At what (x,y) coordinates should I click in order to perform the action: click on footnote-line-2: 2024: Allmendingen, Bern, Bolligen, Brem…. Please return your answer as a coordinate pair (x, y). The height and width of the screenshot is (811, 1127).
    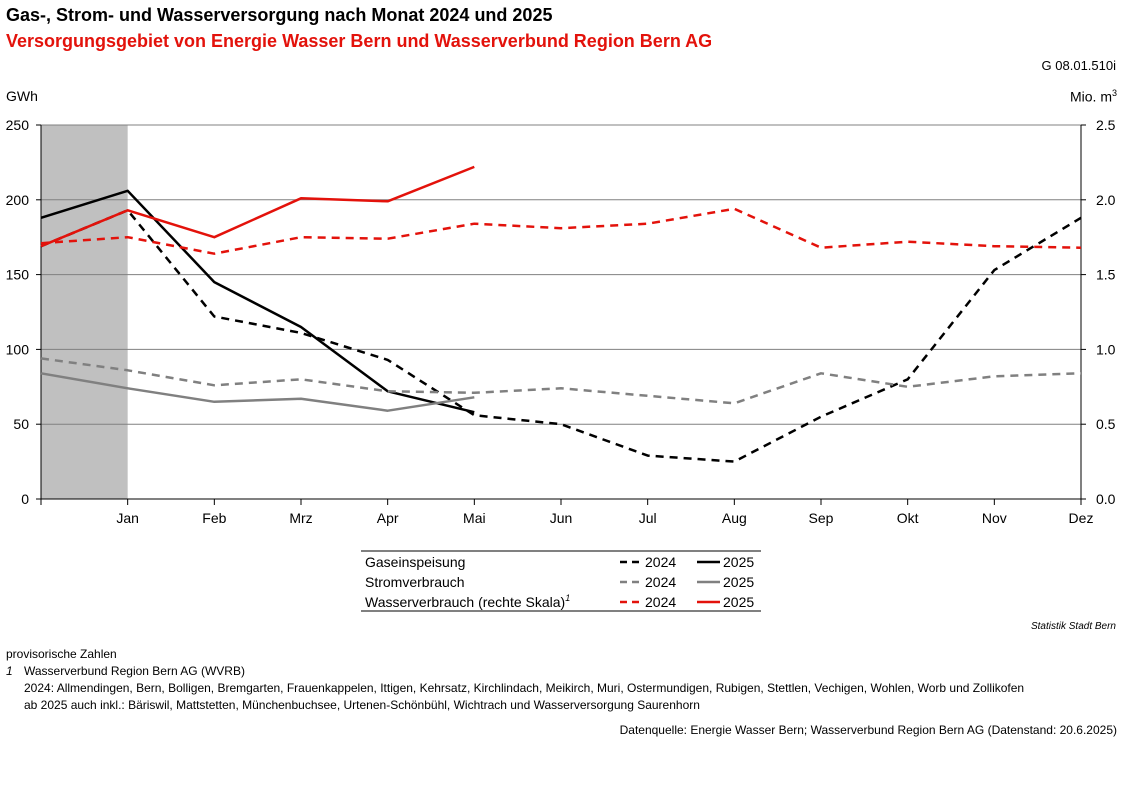
    Looking at the image, I should click on (524, 688).